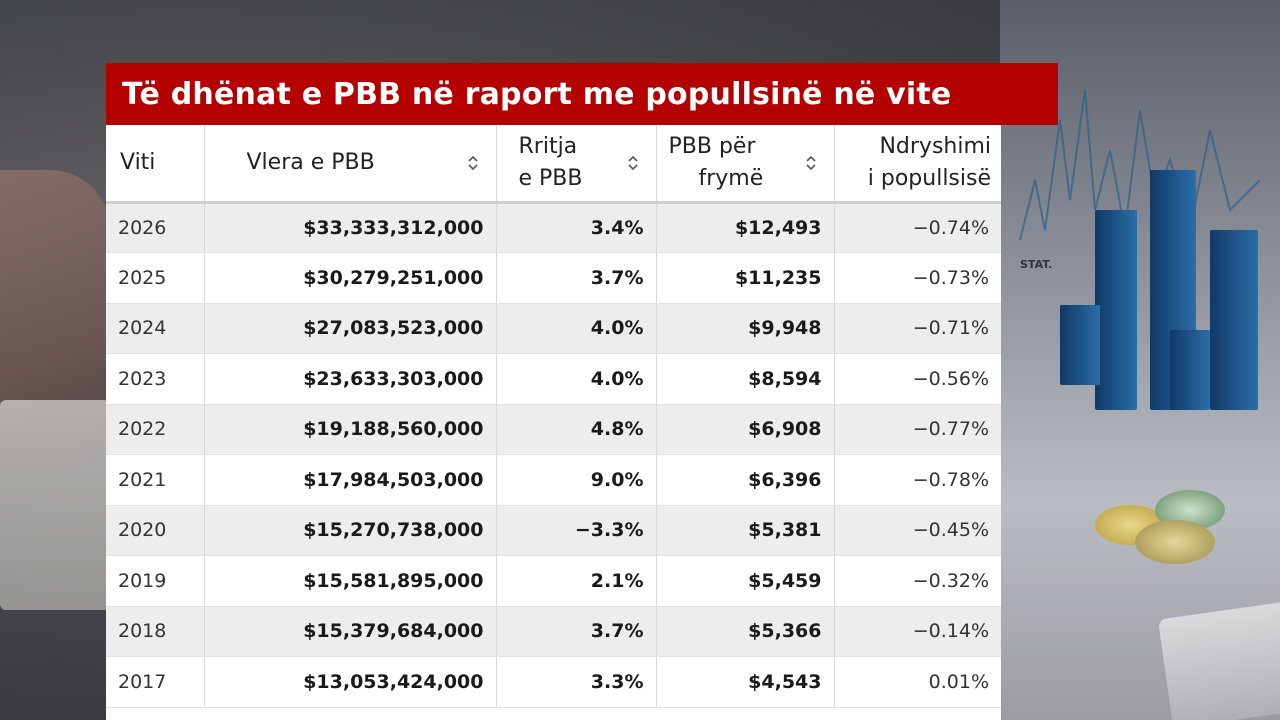 Image resolution: width=1280 pixels, height=720 pixels. Describe the element at coordinates (155, 530) in the screenshot. I see `cell-year: 2020` at that location.